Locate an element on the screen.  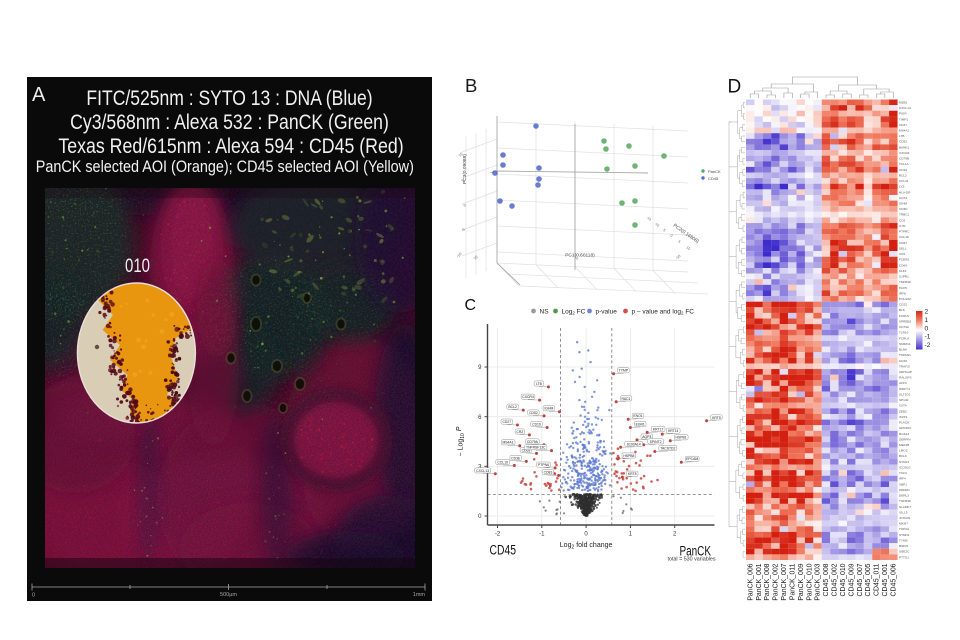
svg-text: MS4A1 is located at coordinates (904, 131).